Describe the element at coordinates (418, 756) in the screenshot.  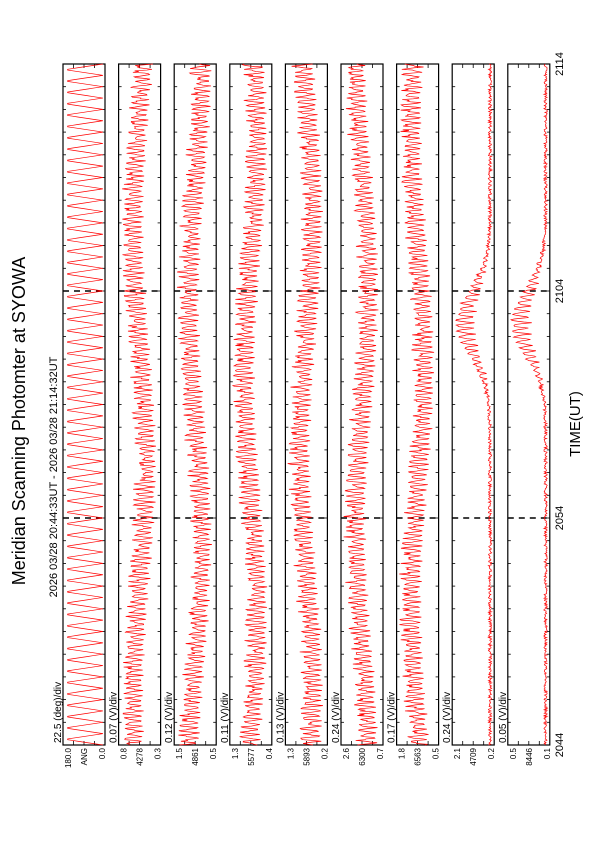
I see `panel-name: 6563` at that location.